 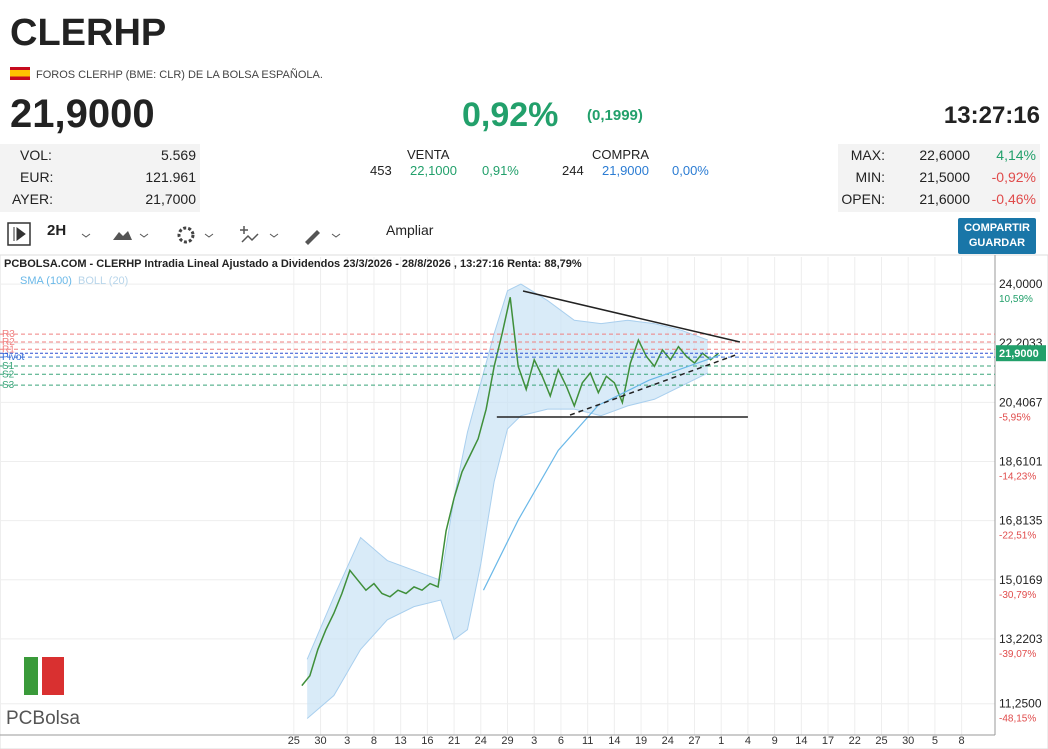 What do you see at coordinates (997, 236) in the screenshot?
I see `share-button: COMPARTIR GUARDAR` at bounding box center [997, 236].